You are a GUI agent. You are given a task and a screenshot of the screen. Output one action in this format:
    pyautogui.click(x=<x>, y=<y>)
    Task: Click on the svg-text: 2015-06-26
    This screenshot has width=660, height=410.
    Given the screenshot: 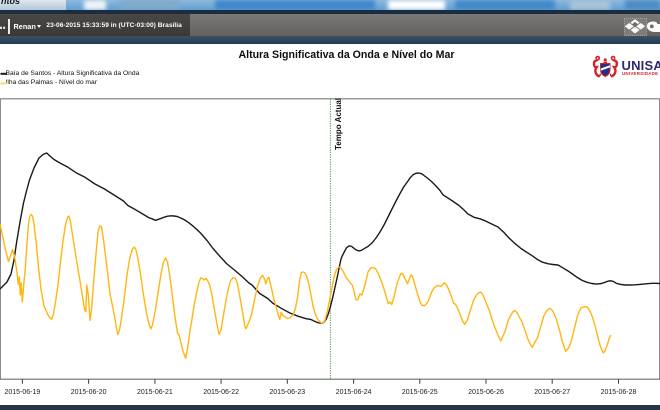 What is the action you would take?
    pyautogui.click(x=486, y=392)
    